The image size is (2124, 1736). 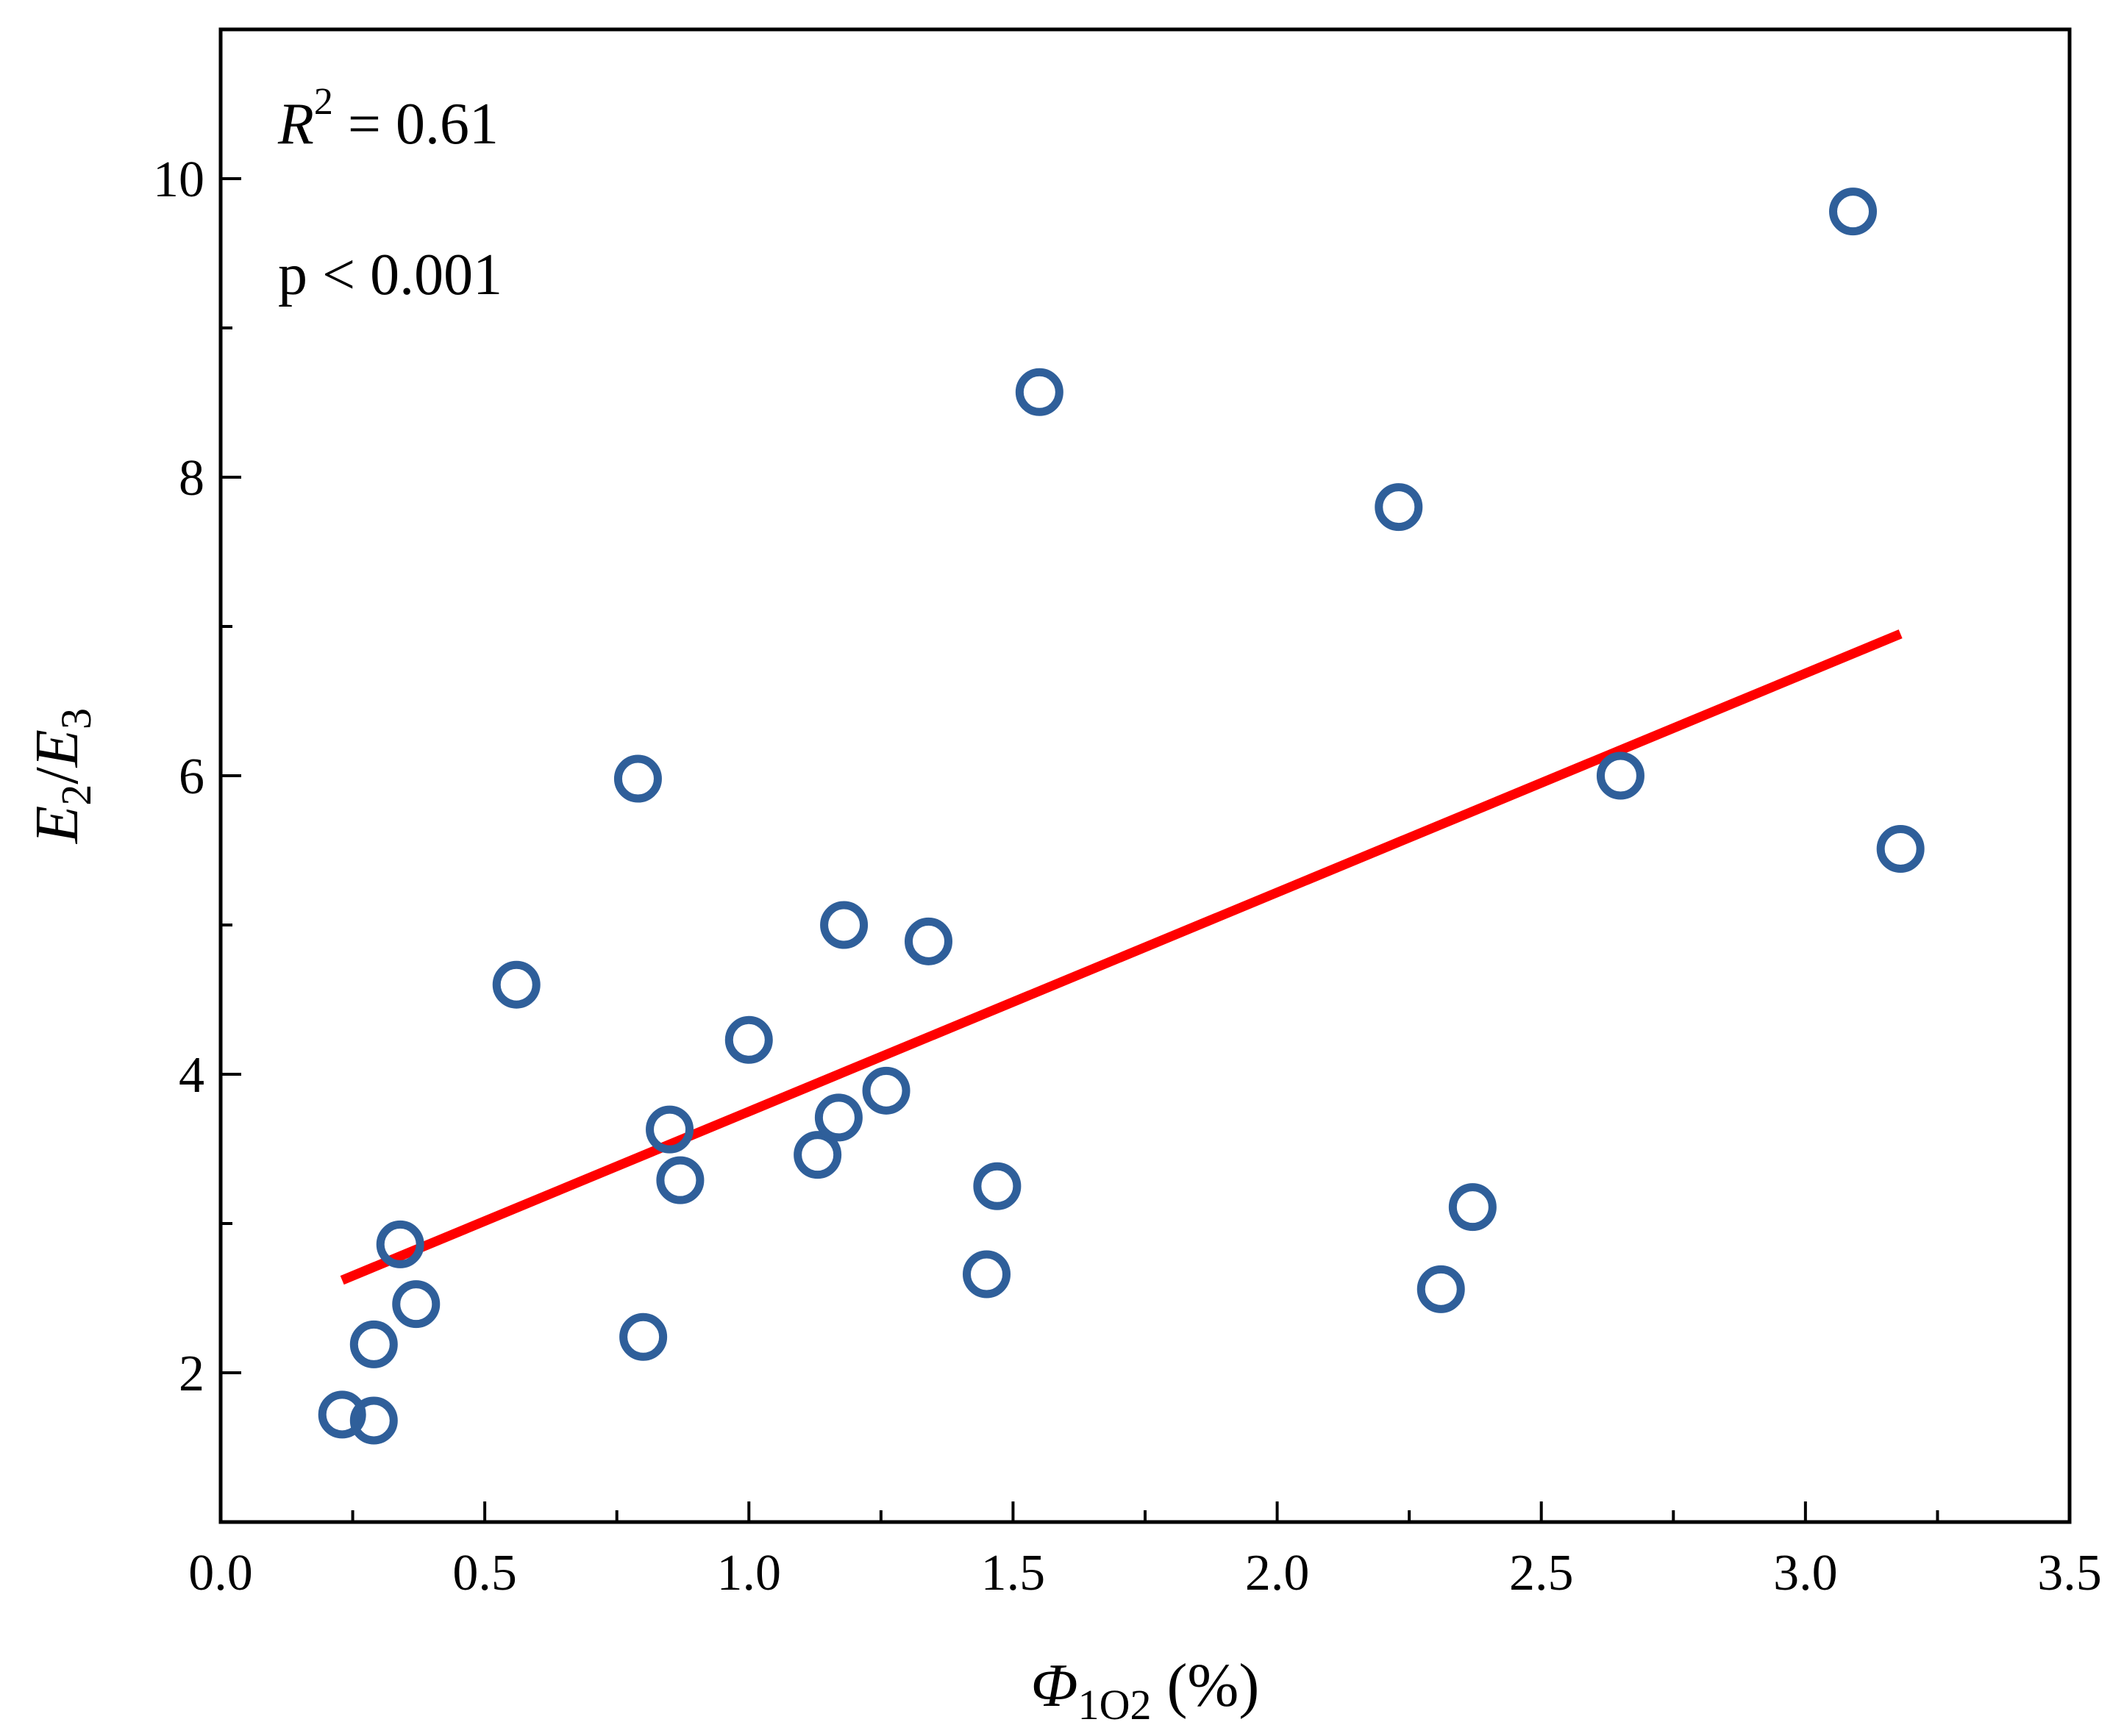 What do you see at coordinates (57, 825) in the screenshot?
I see `y-axis-e2-letter: E` at bounding box center [57, 825].